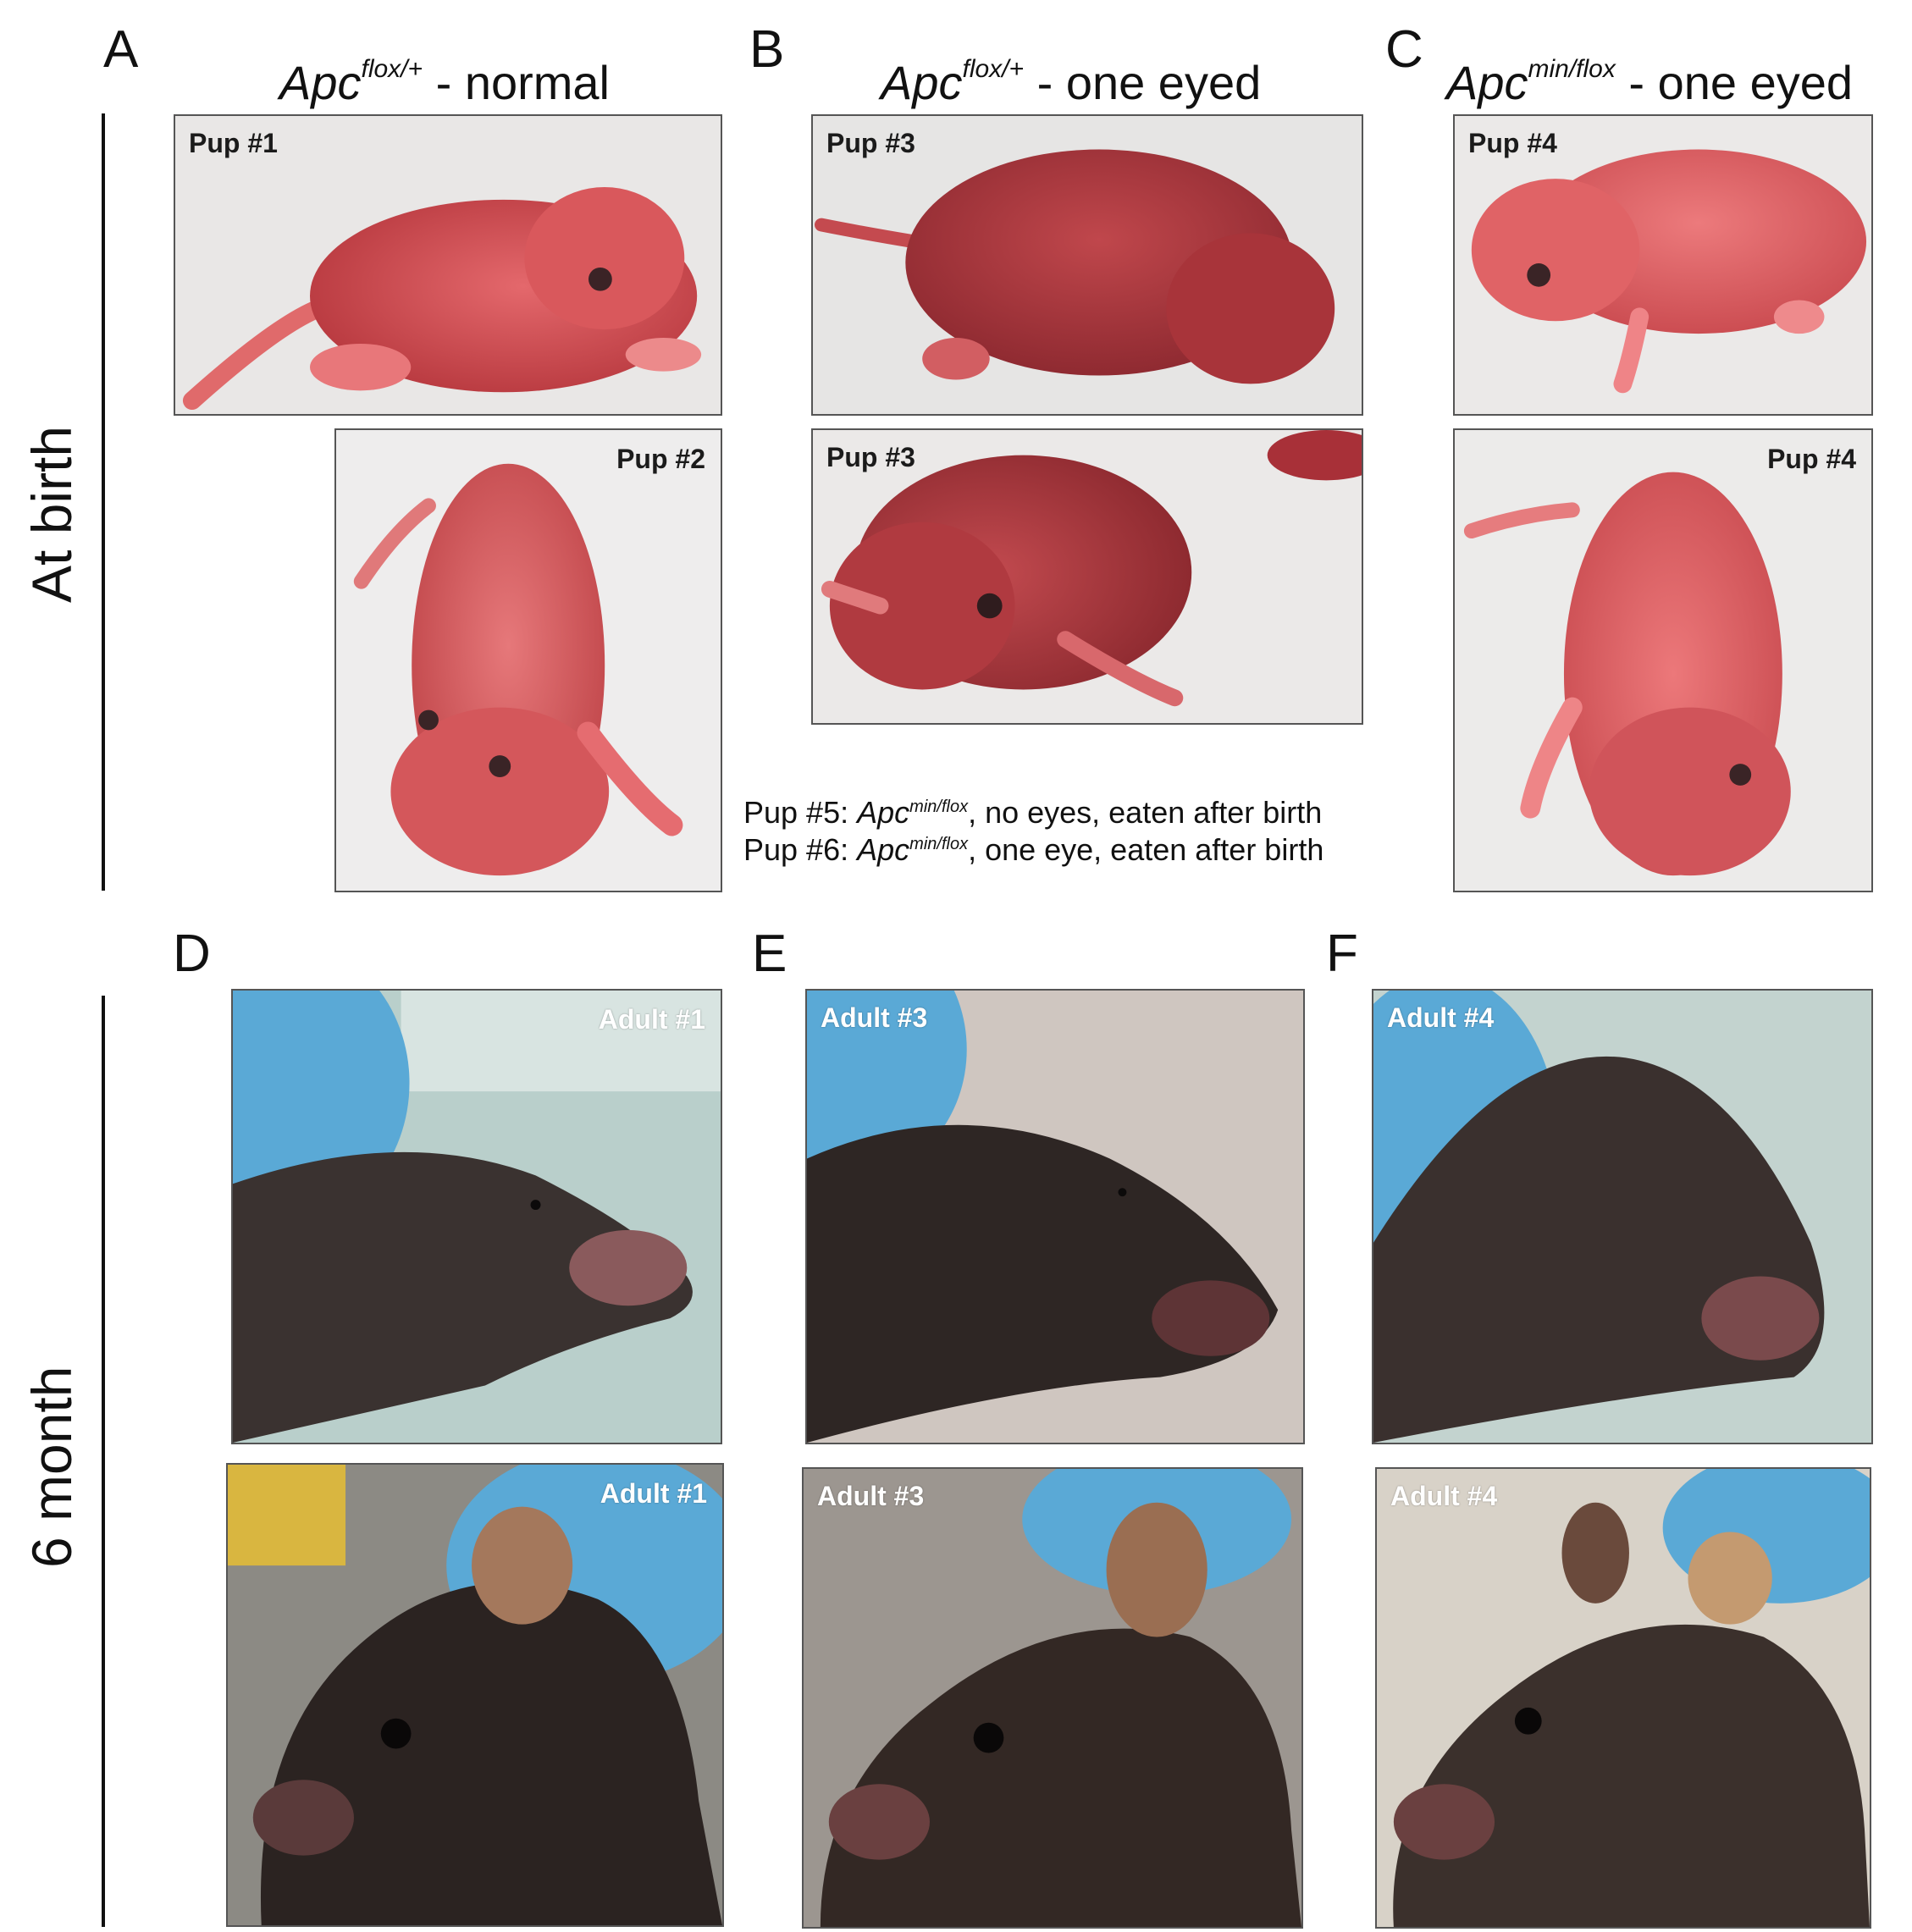  Describe the element at coordinates (121, 49) in the screenshot. I see `panel-letter-a: A` at that location.